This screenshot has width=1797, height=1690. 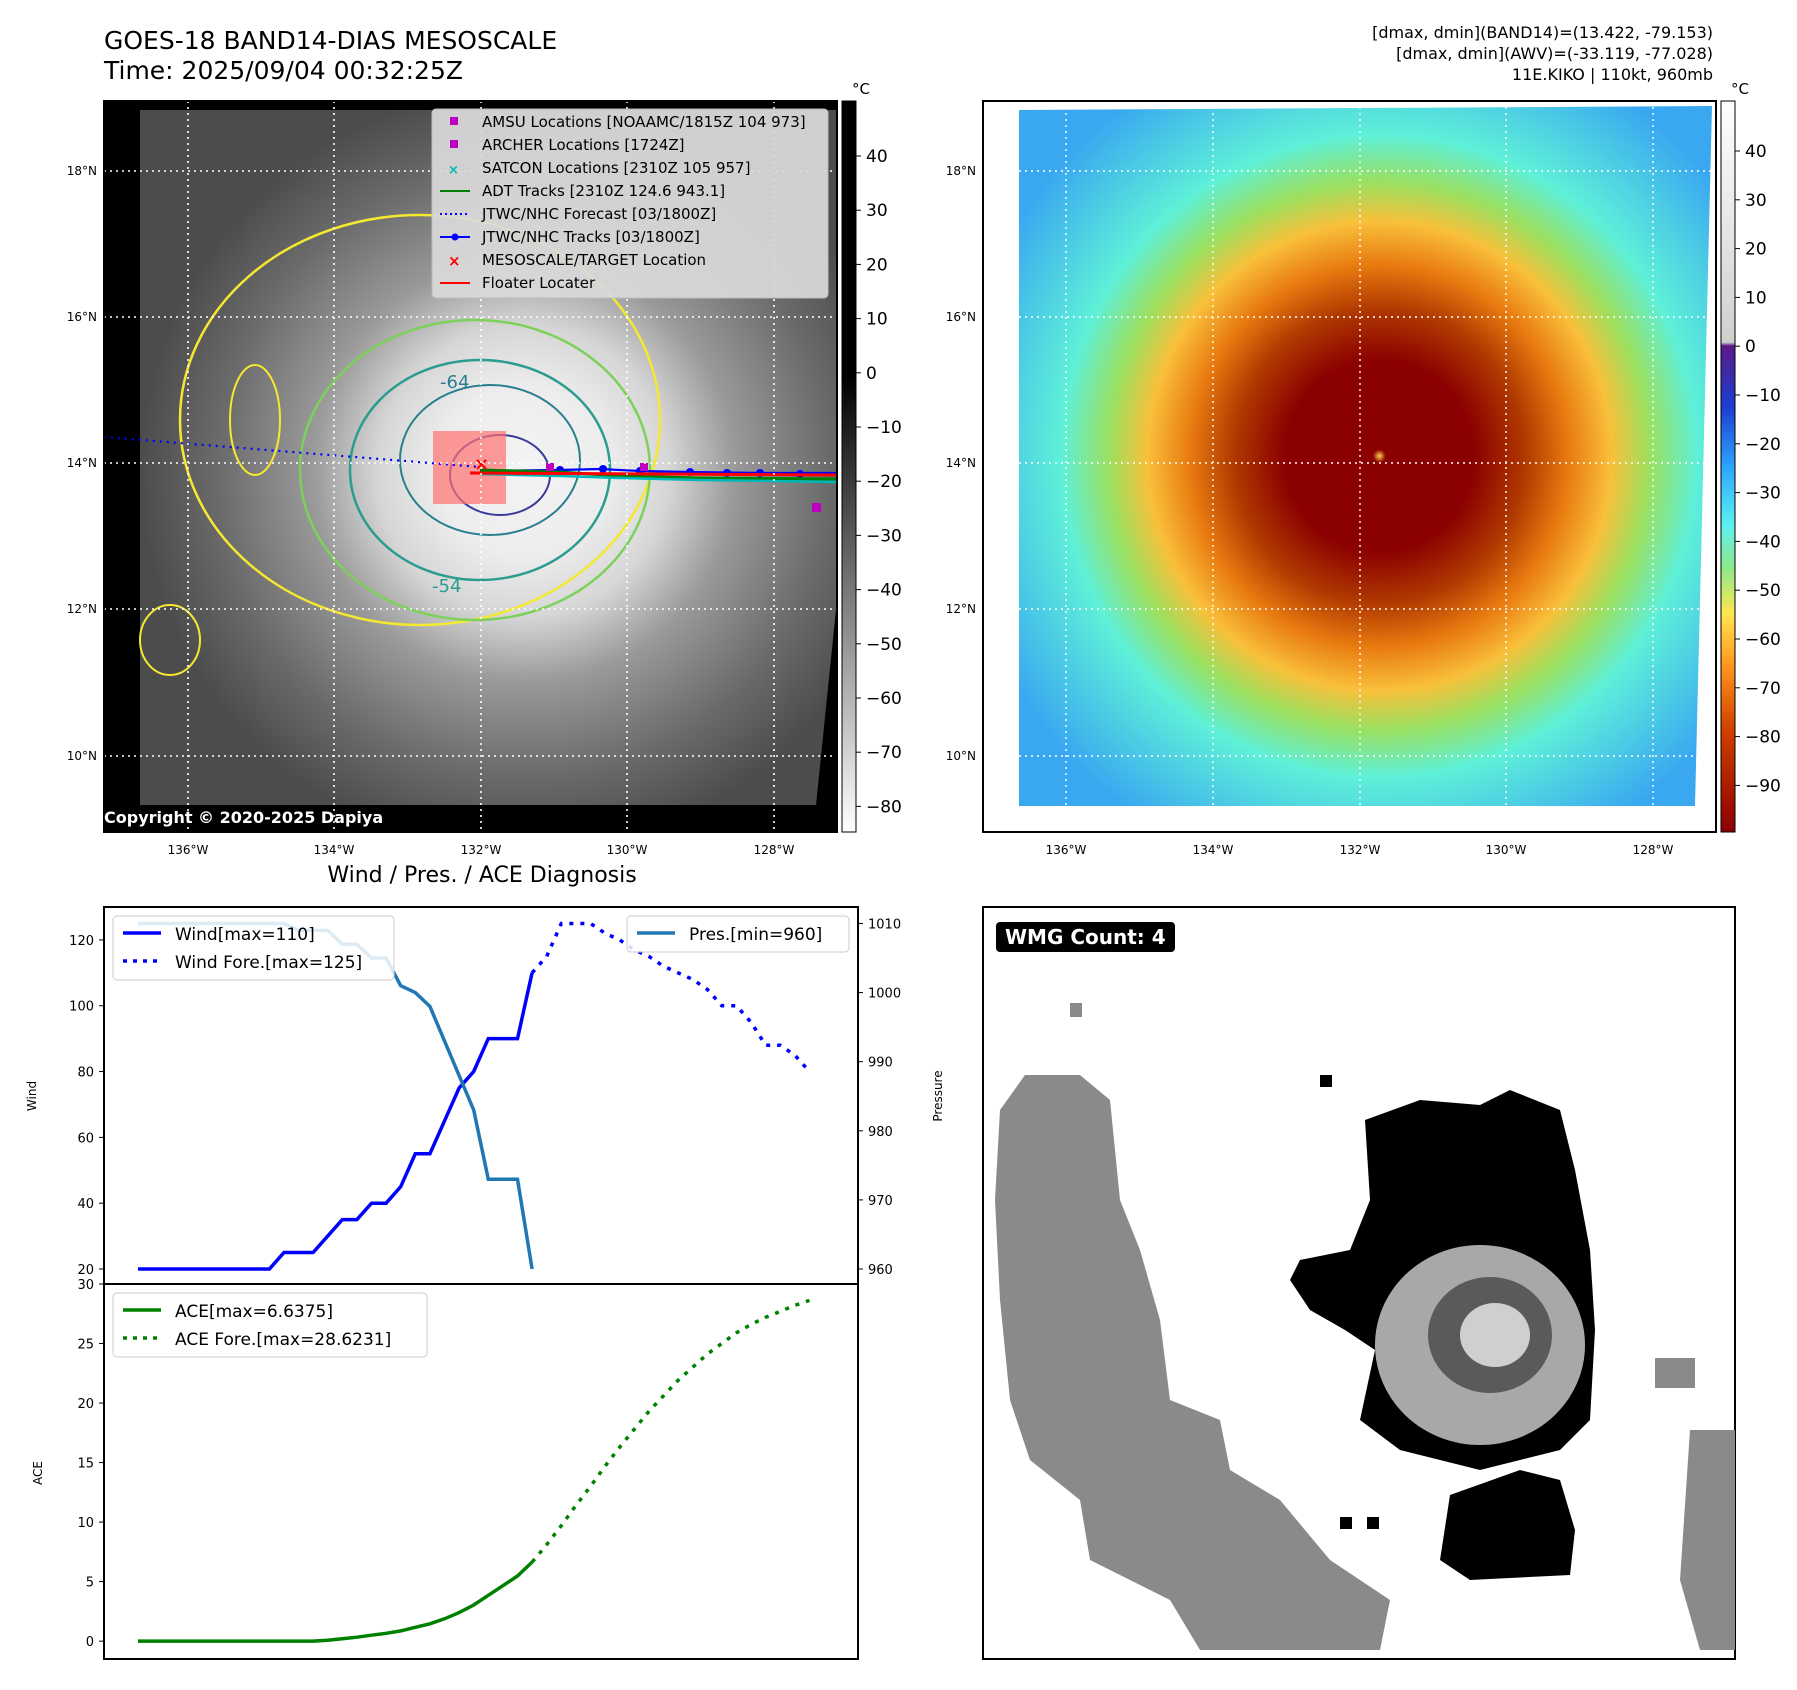 What do you see at coordinates (336, 1121) in the screenshot?
I see `wind-line` at bounding box center [336, 1121].